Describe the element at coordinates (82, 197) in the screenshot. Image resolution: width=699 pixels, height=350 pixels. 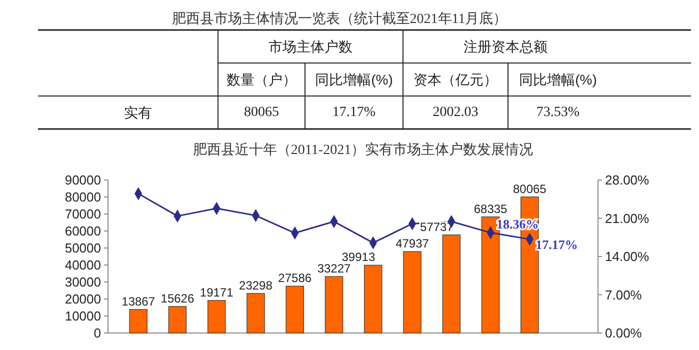
I see `y-tick-label: 80000` at that location.